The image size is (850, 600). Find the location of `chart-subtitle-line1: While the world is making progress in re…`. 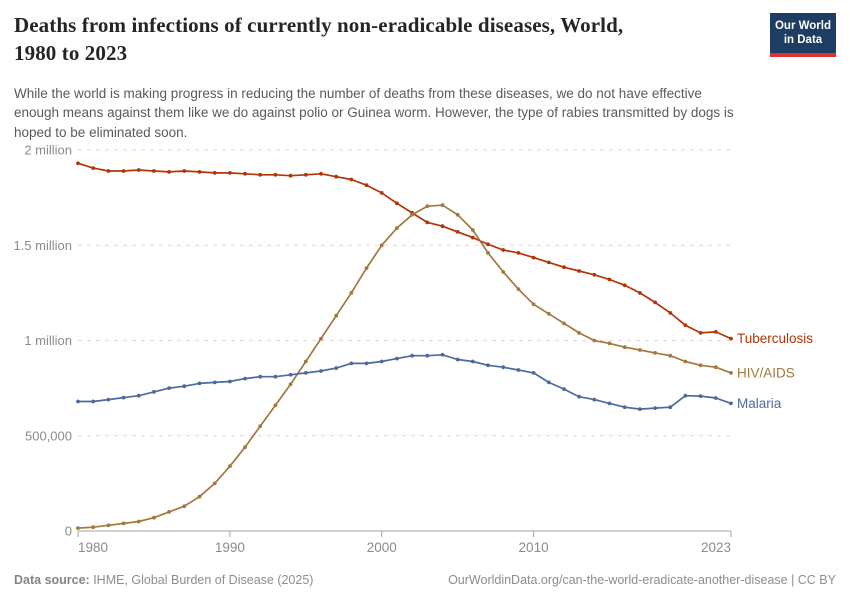

chart-subtitle-line1: While the world is making progress in re… is located at coordinates (358, 93).